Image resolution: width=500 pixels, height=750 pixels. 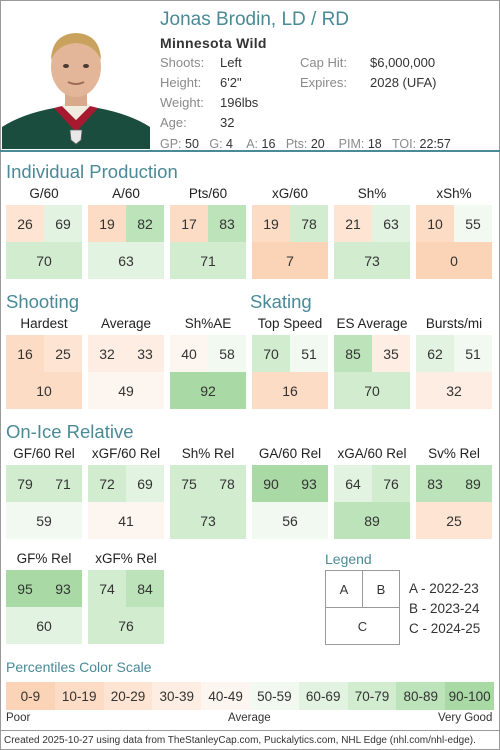 I want to click on stat-xgf-60-rel-title: xGF/60 Rel, so click(x=126, y=453).